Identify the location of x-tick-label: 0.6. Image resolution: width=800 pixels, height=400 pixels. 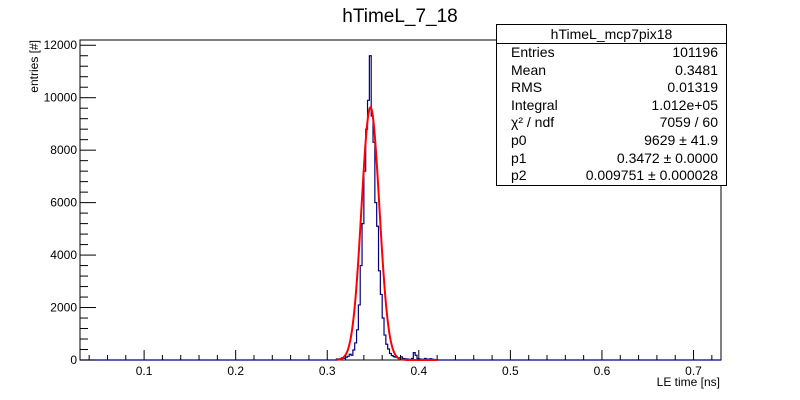
(602, 371).